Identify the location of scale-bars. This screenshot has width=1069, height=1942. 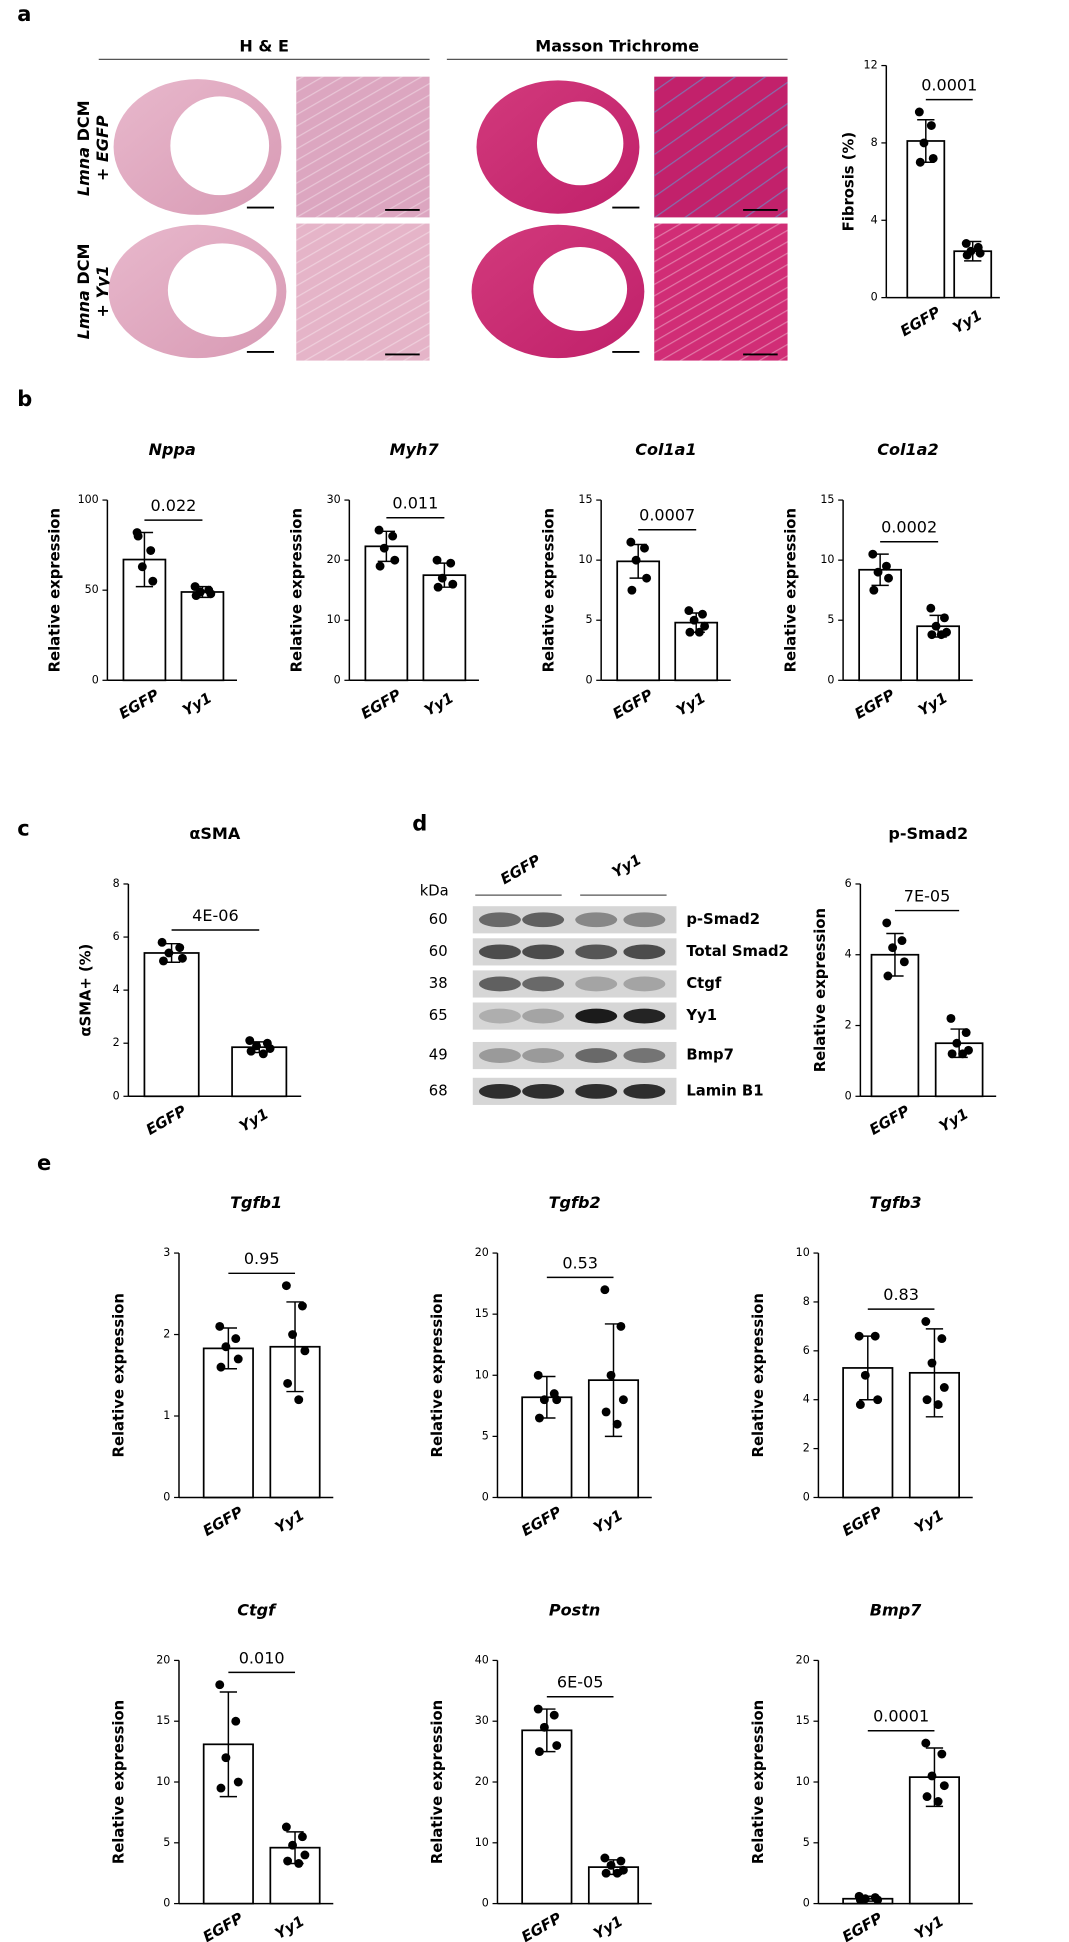
(512, 281).